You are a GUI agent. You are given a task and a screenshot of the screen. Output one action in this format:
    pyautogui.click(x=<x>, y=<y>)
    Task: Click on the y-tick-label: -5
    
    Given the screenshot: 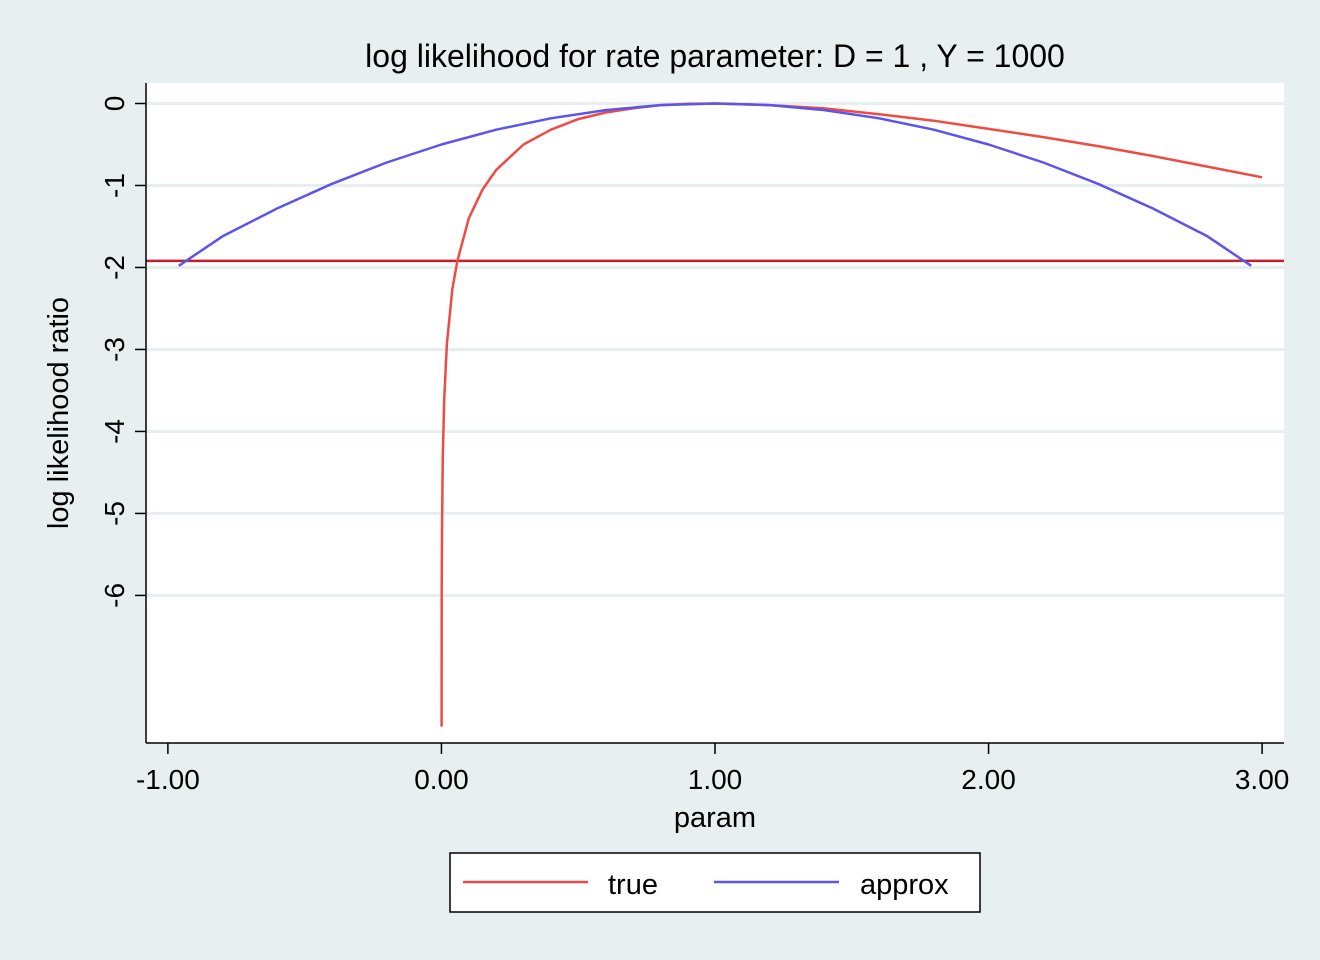 What is the action you would take?
    pyautogui.click(x=114, y=513)
    